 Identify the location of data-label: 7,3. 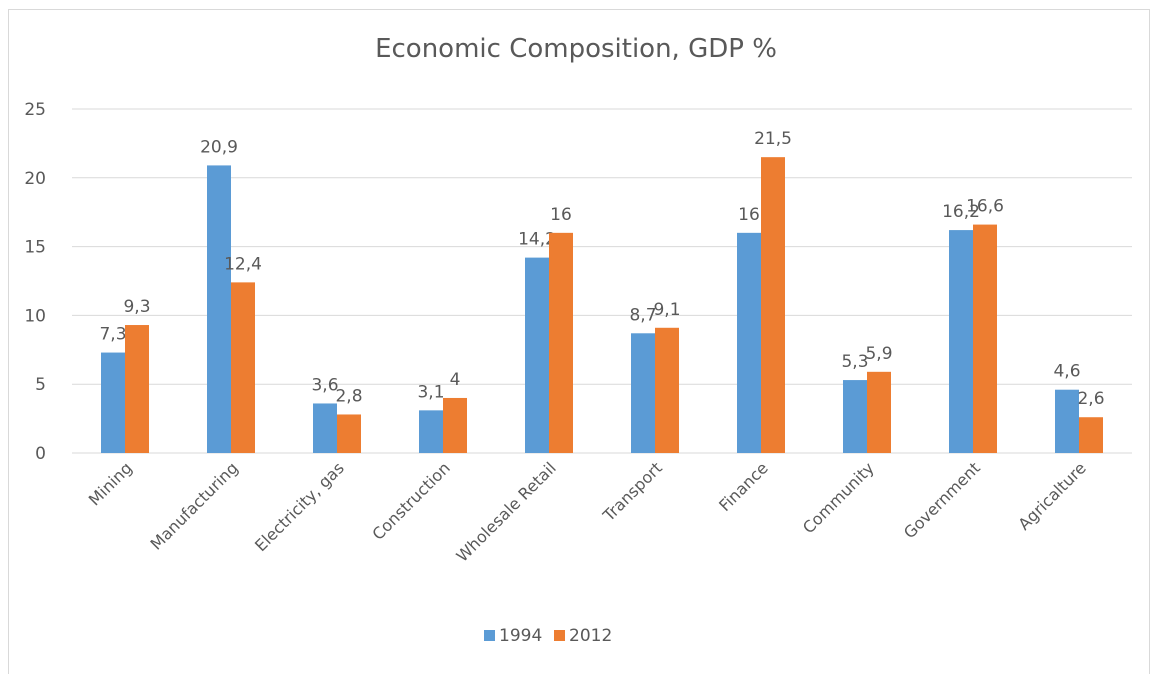
(112, 335).